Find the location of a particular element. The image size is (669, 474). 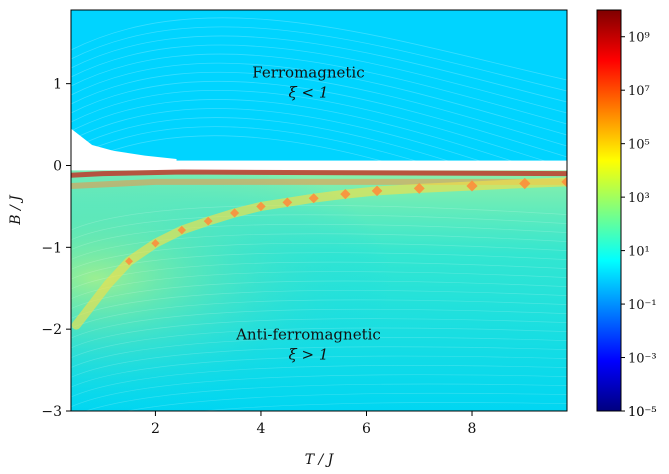

colorbar-gradient is located at coordinates (609, 210).